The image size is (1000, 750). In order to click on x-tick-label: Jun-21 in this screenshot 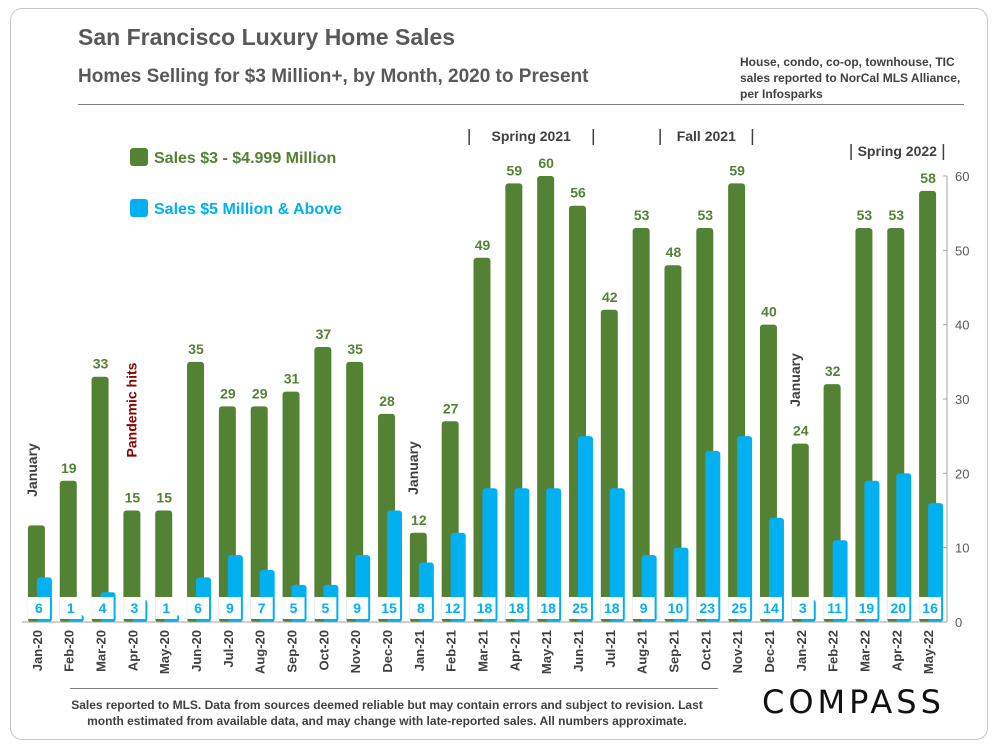, I will do `click(578, 651)`.